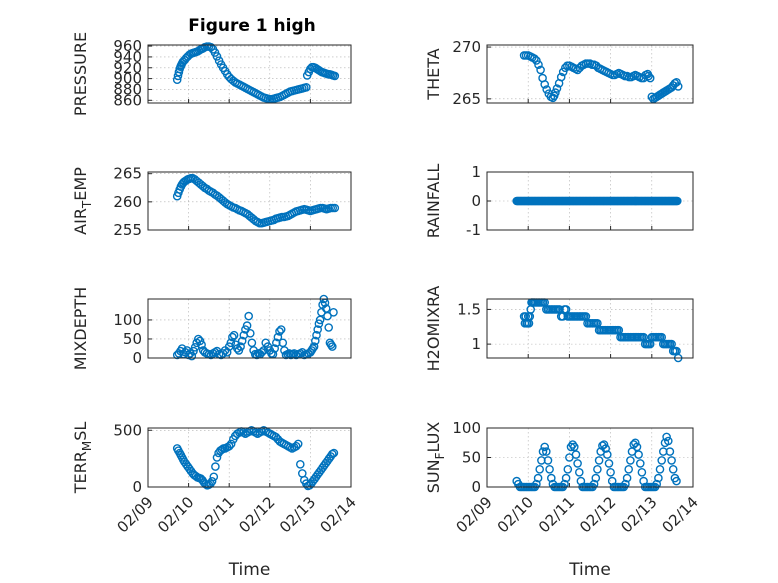 This screenshot has width=778, height=583. What do you see at coordinates (433, 201) in the screenshot?
I see `y-axis-label: RAINFALL` at bounding box center [433, 201].